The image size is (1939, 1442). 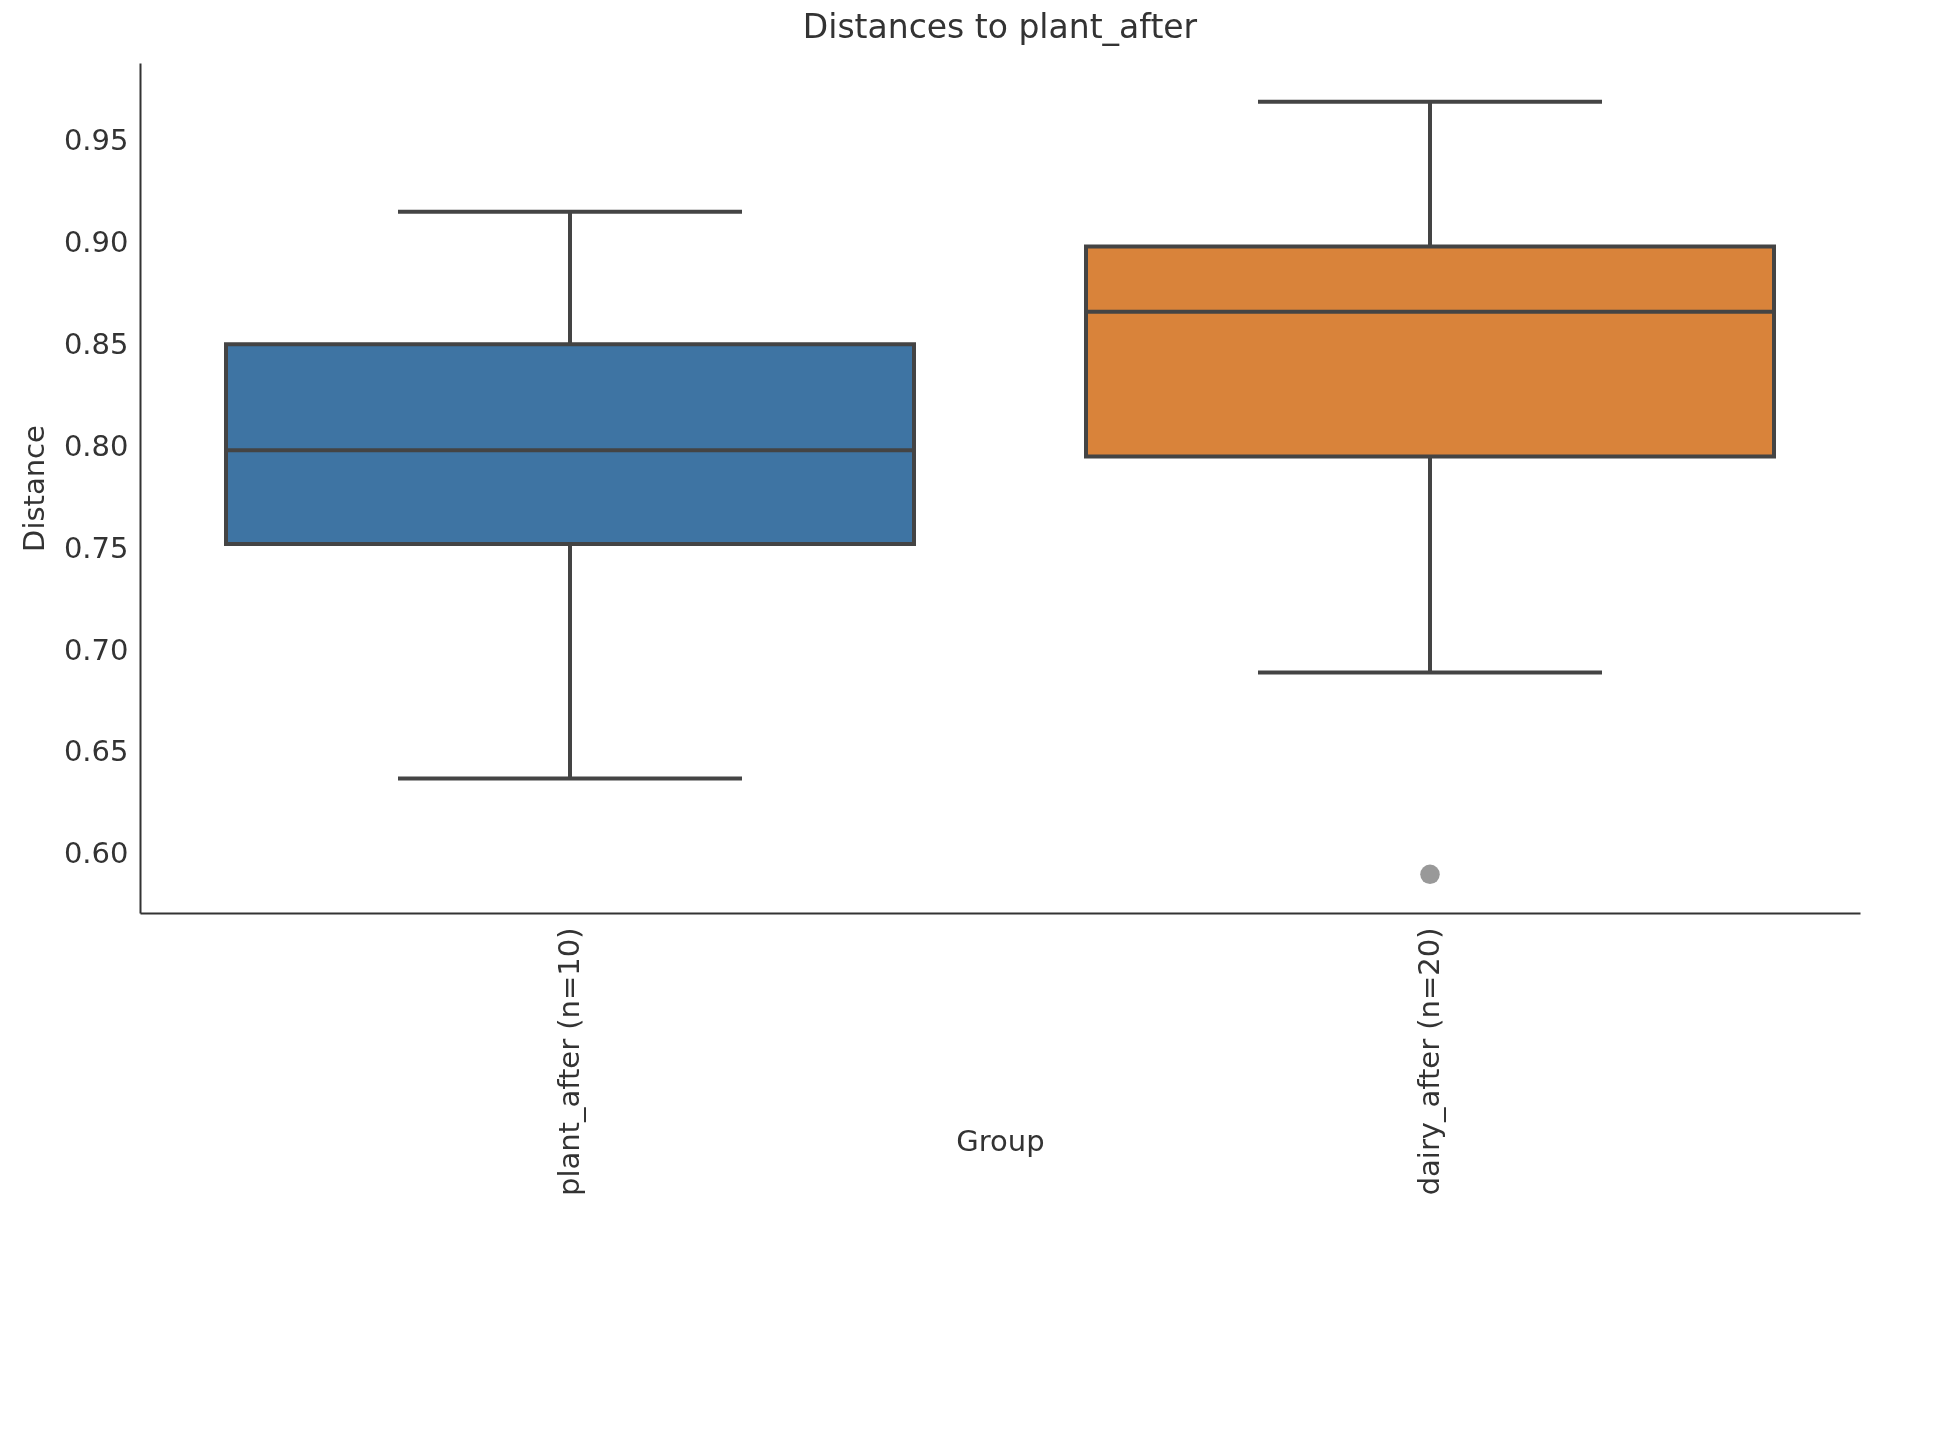 I want to click on y-tick-label: 0.90, so click(x=96, y=241).